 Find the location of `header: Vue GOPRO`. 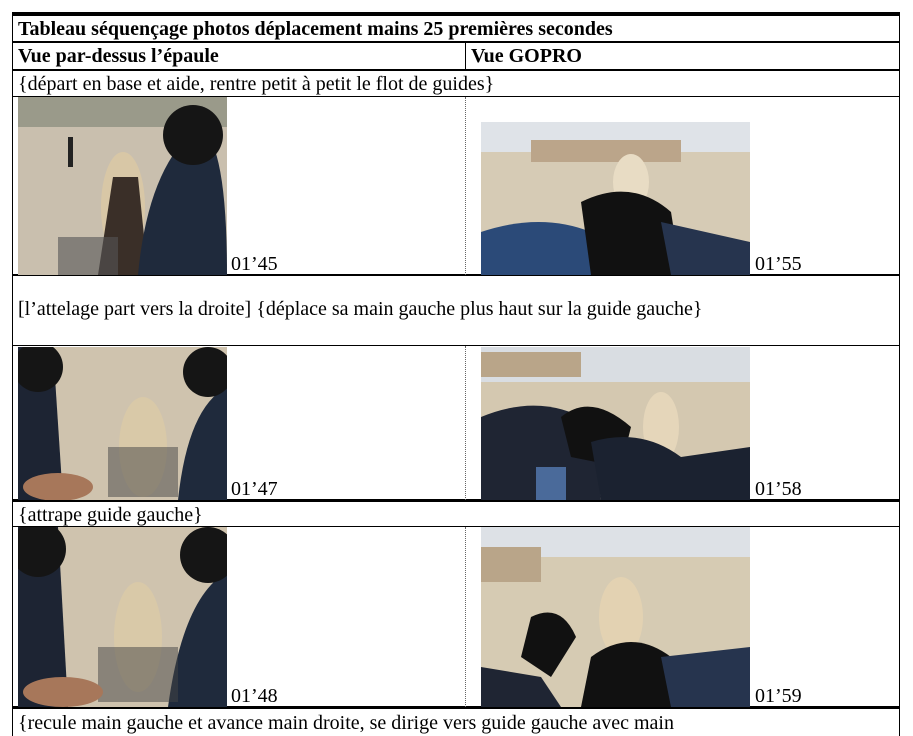

header: Vue GOPRO is located at coordinates (526, 56).